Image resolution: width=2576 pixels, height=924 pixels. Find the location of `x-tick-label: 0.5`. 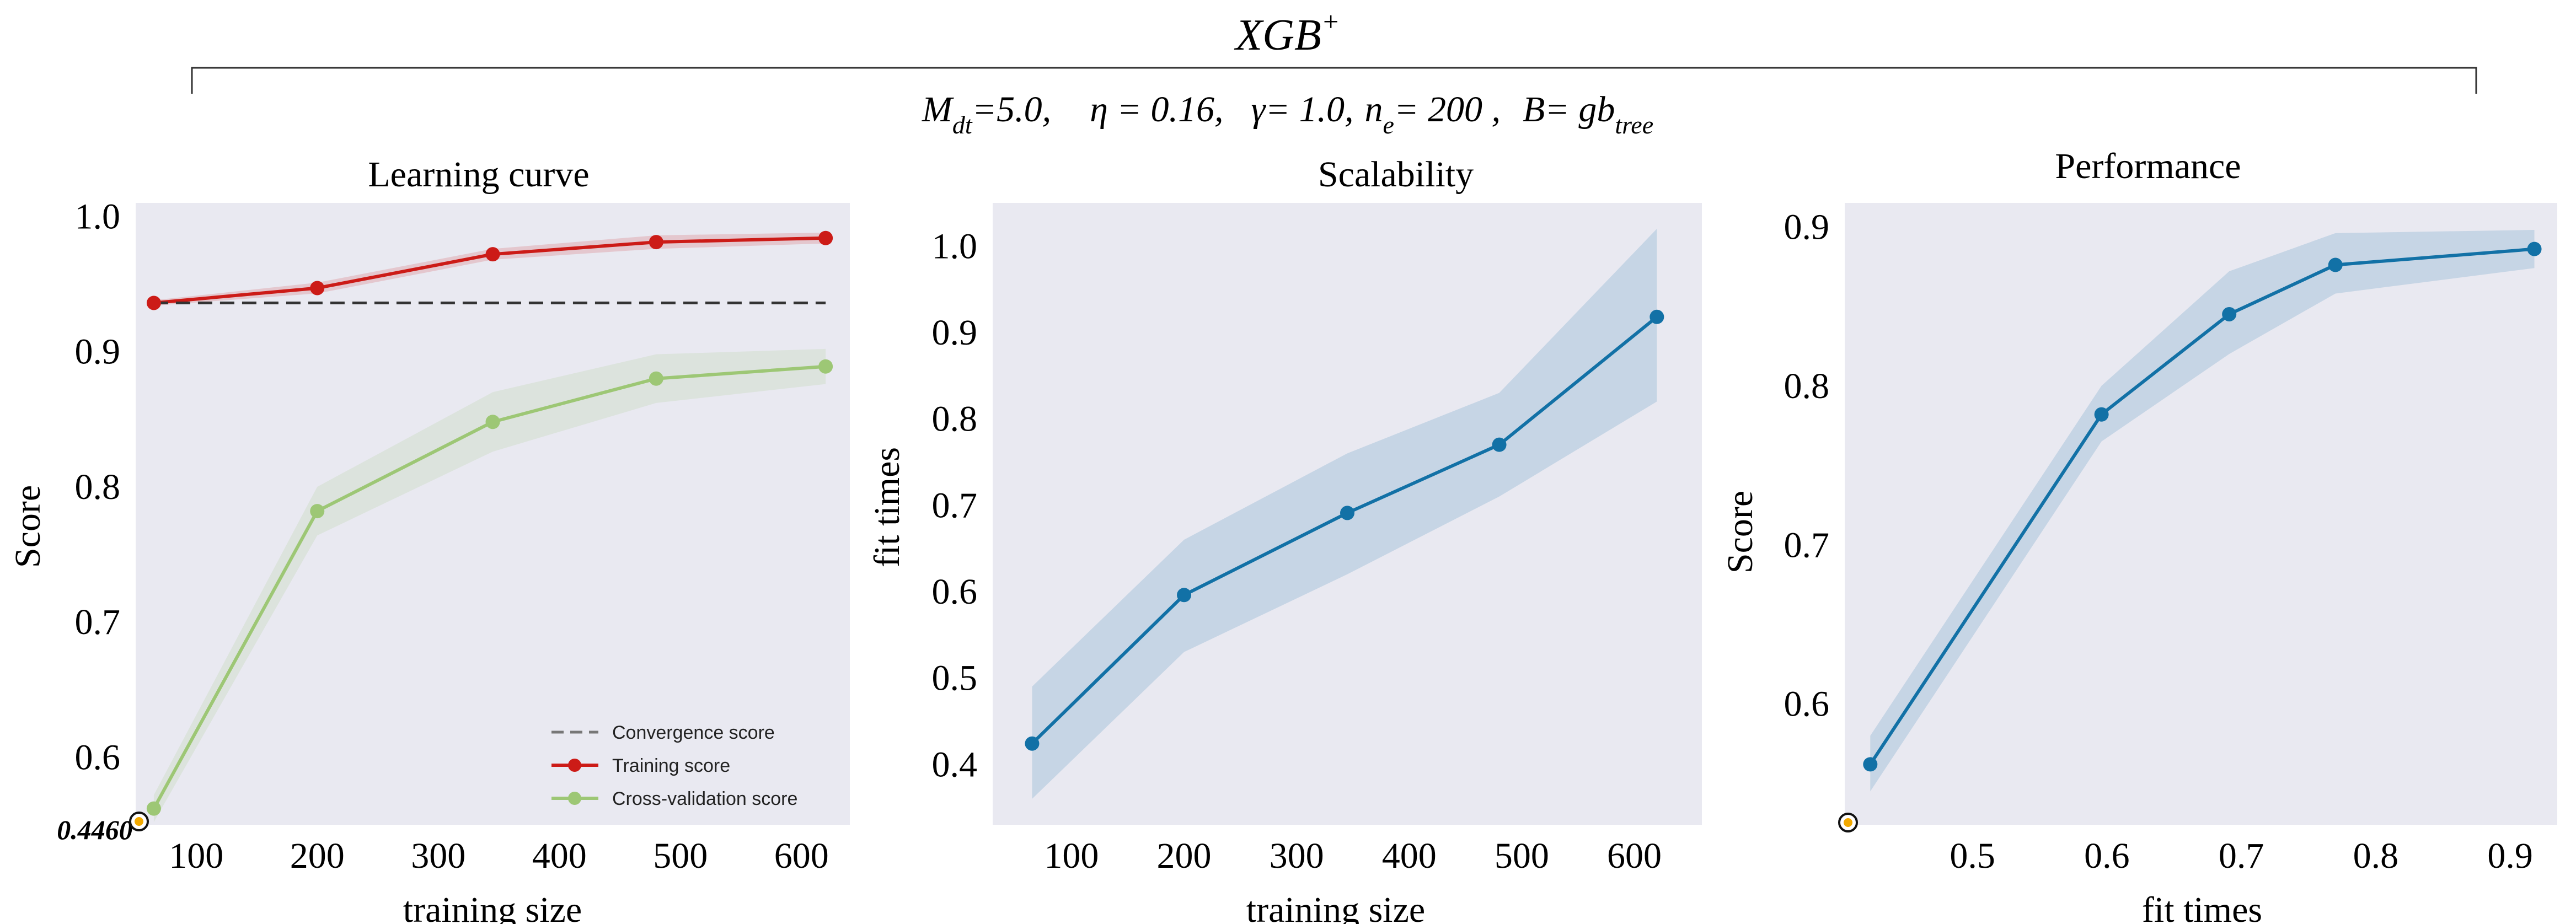

x-tick-label: 0.5 is located at coordinates (1972, 856).